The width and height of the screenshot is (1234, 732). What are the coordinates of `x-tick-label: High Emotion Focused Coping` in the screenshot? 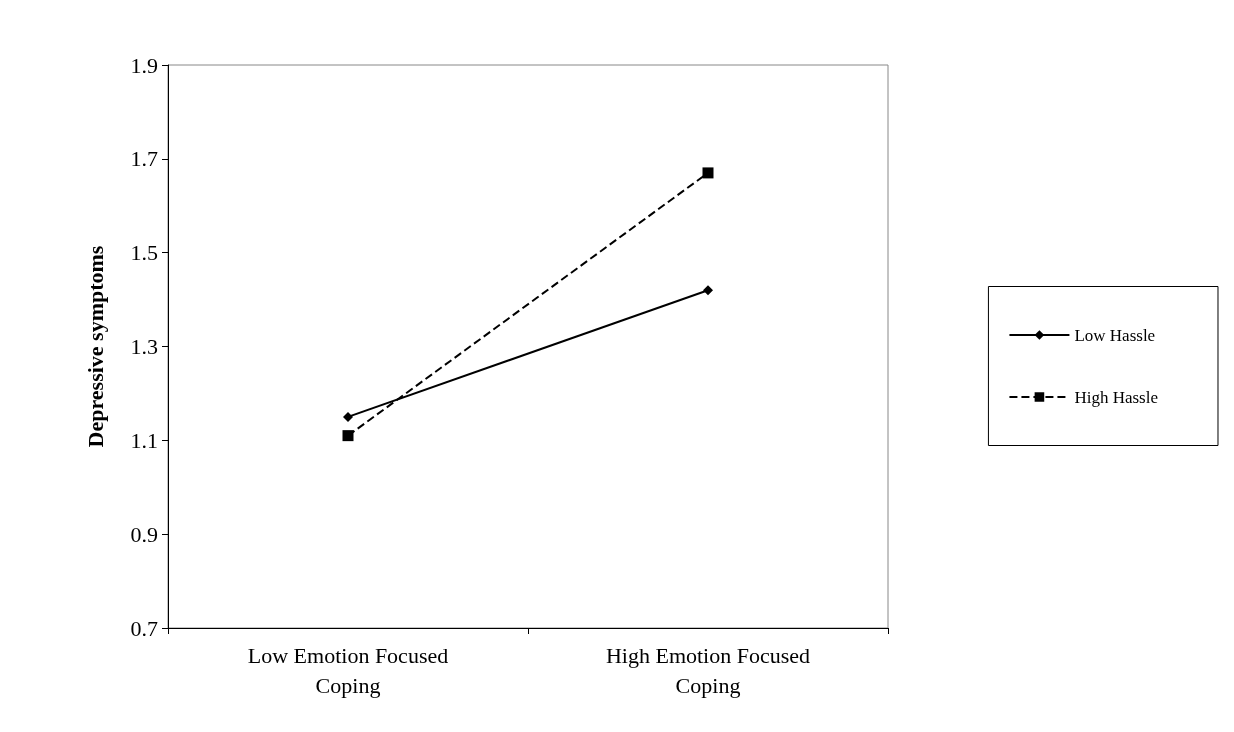 It's located at (708, 670).